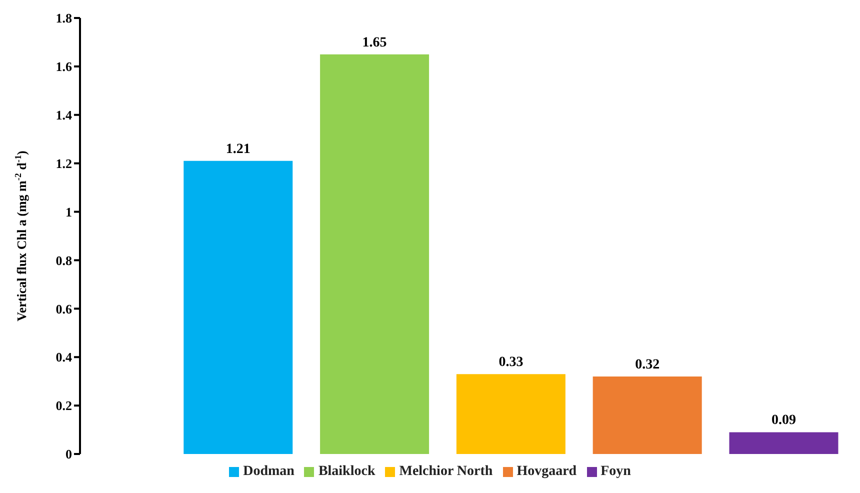 This screenshot has width=860, height=493. What do you see at coordinates (783, 420) in the screenshot?
I see `data-label: 0.09` at bounding box center [783, 420].